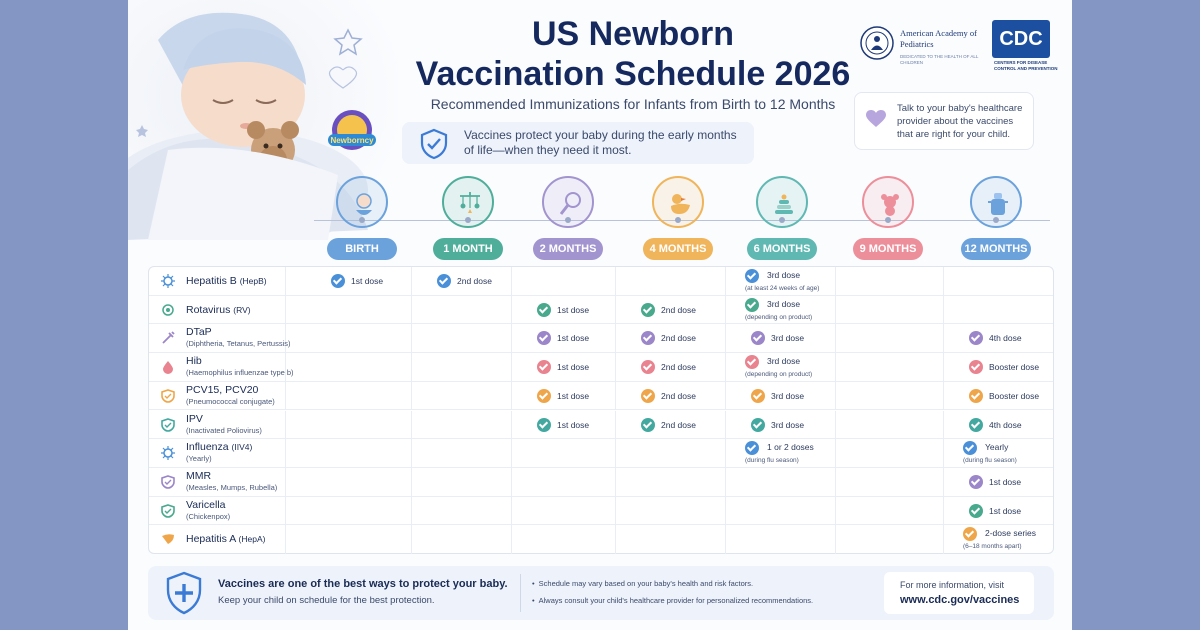 The width and height of the screenshot is (1200, 630). I want to click on virus-icon, so click(168, 281).